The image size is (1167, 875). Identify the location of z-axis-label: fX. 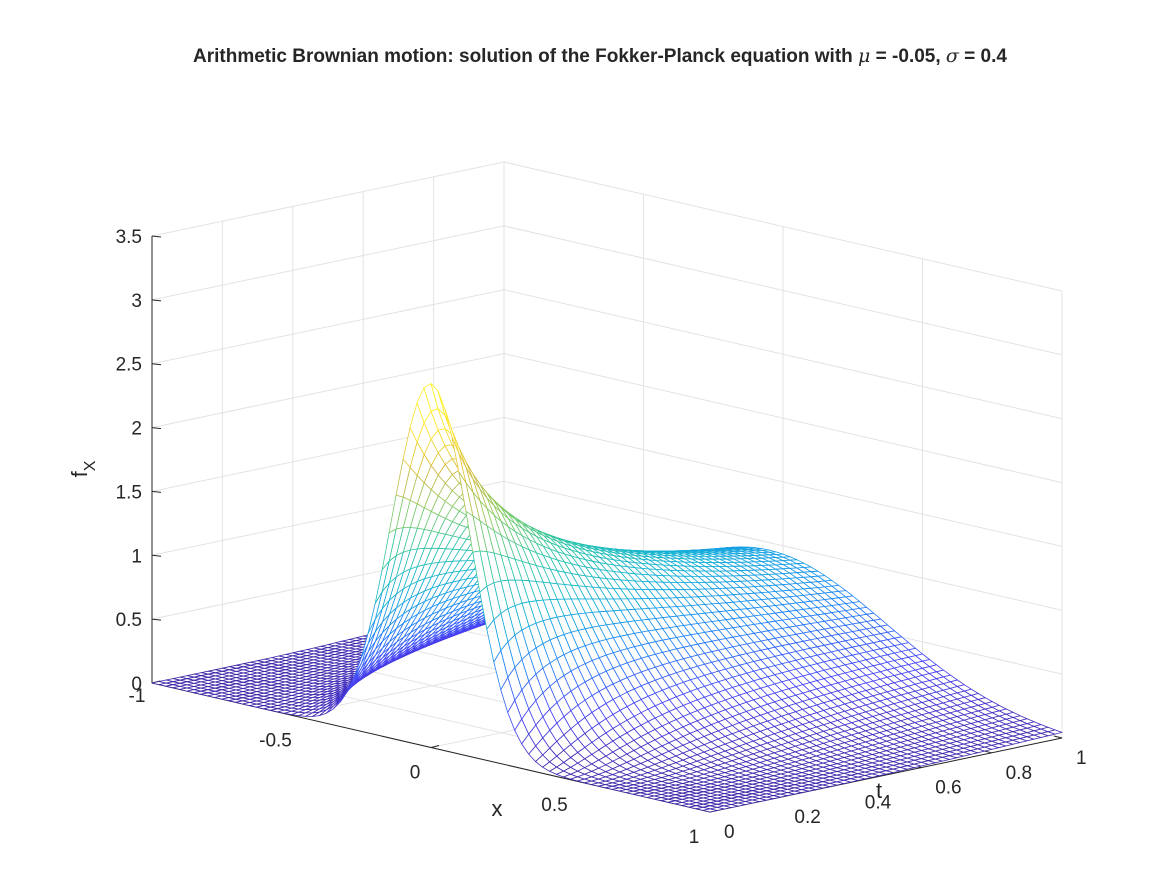
(83, 468).